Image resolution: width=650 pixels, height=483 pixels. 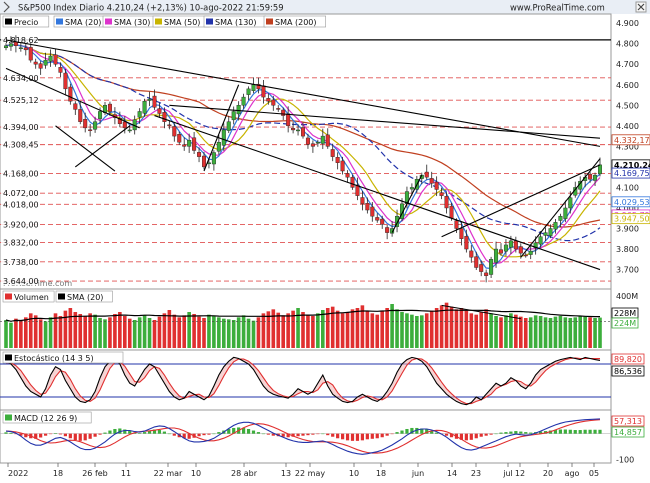 I want to click on legend-label: Precio, so click(x=26, y=22).